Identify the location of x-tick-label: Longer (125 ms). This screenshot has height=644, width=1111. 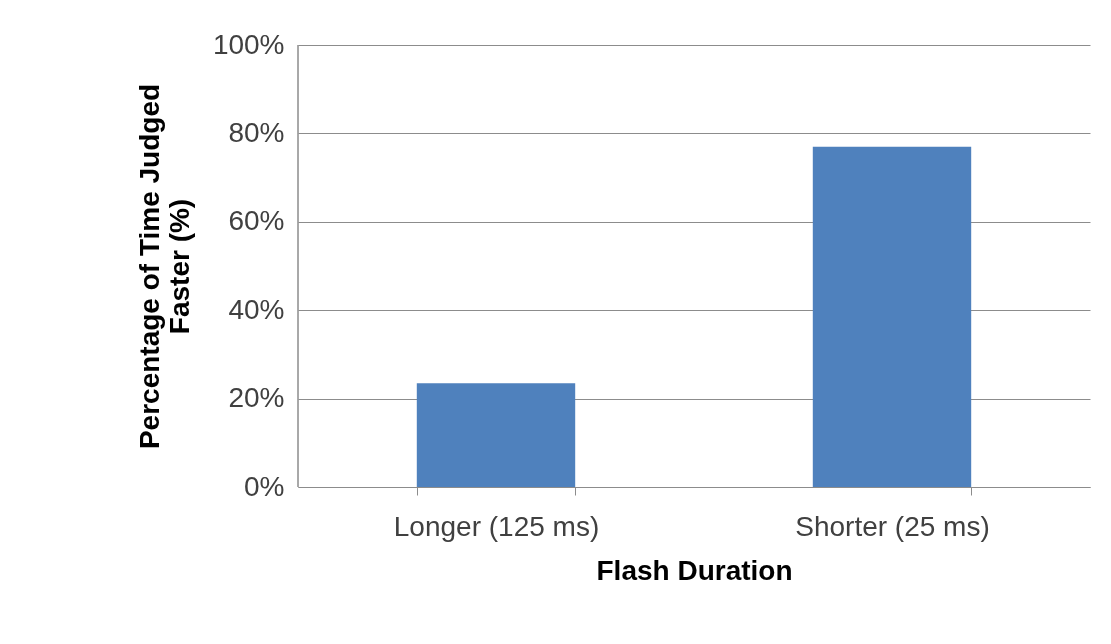
(496, 526).